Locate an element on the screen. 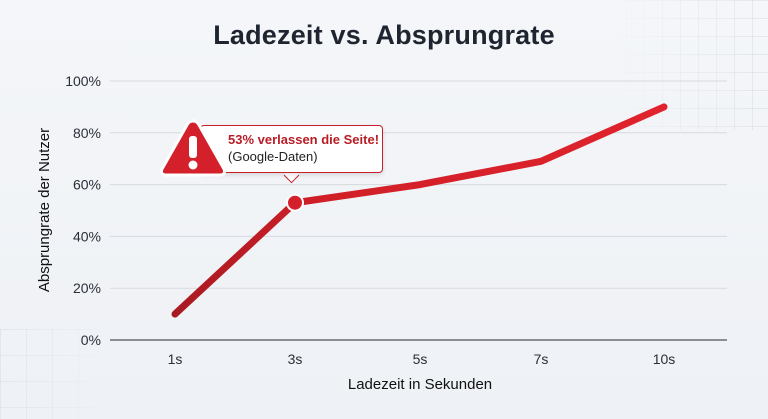  x-axis-ticks: 1s 3s 5s 7s 10s is located at coordinates (422, 359).